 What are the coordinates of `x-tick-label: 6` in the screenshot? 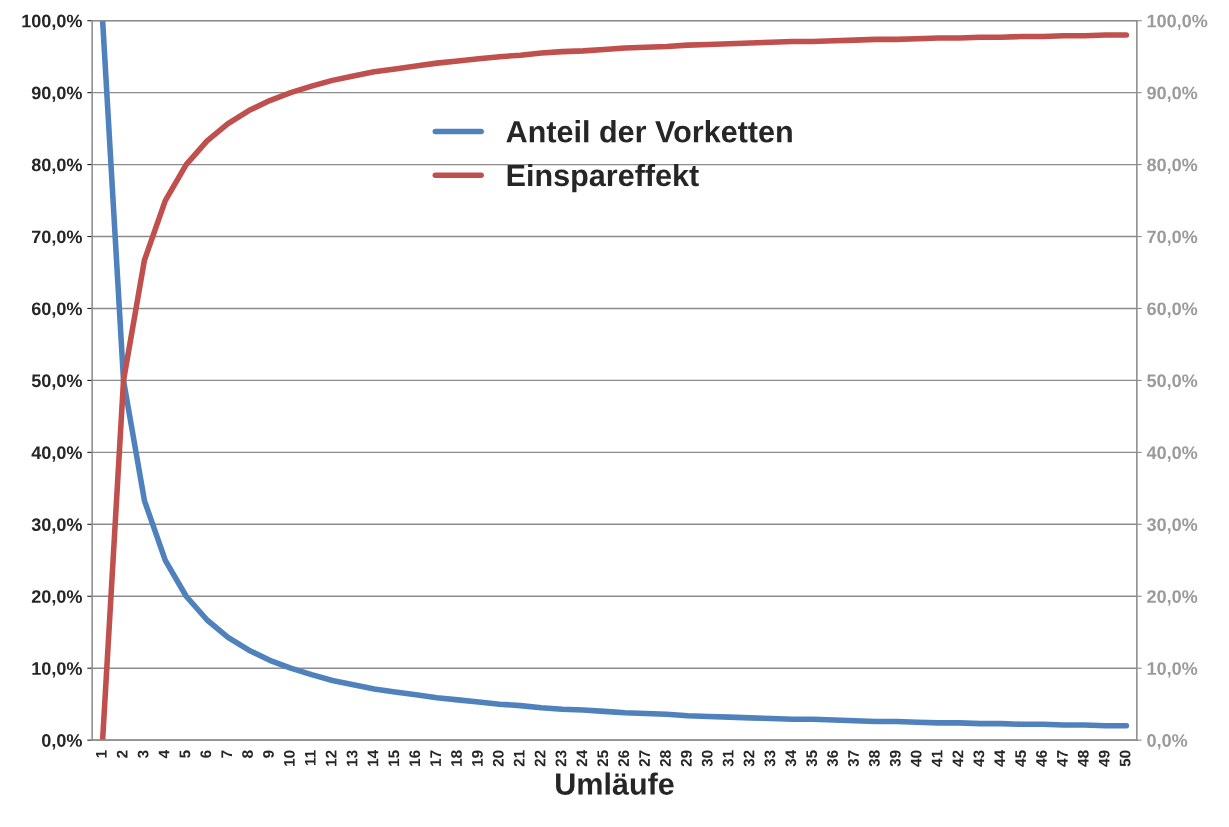 It's located at (206, 754).